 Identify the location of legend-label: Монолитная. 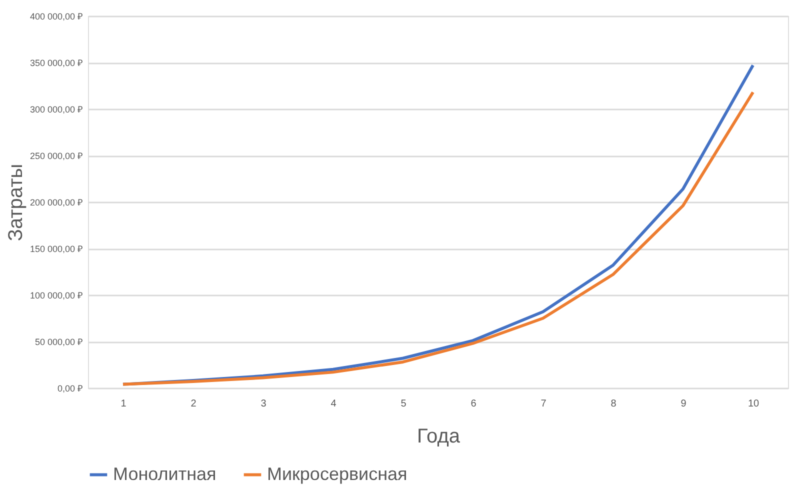
(164, 474).